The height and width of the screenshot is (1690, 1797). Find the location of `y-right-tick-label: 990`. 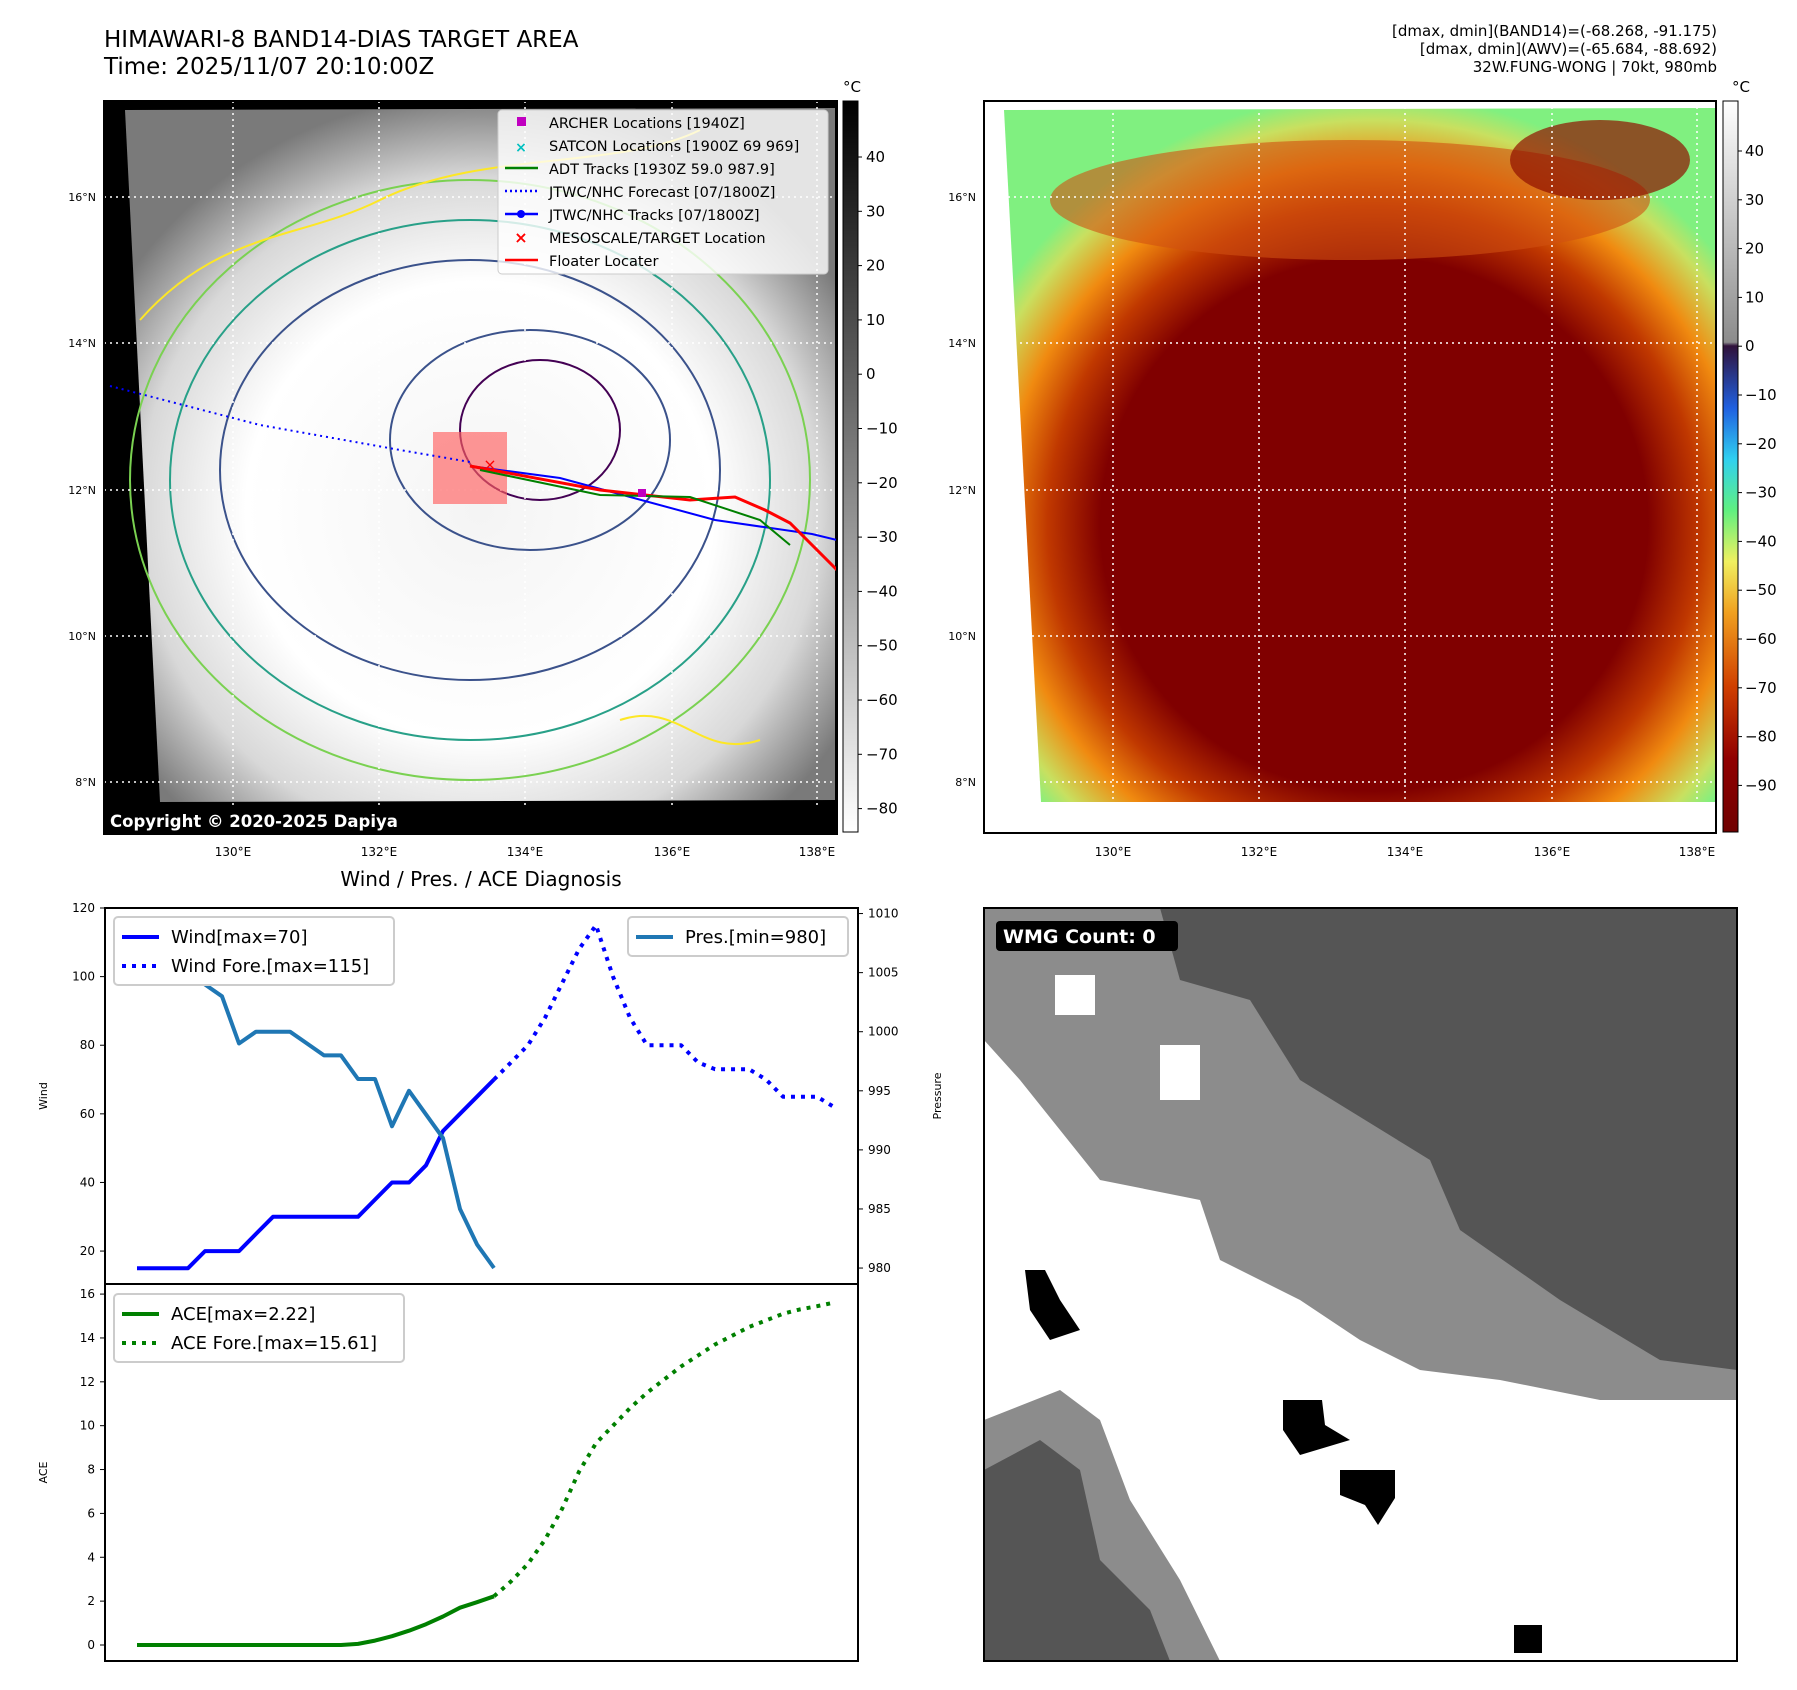

y-right-tick-label: 990 is located at coordinates (879, 1150).